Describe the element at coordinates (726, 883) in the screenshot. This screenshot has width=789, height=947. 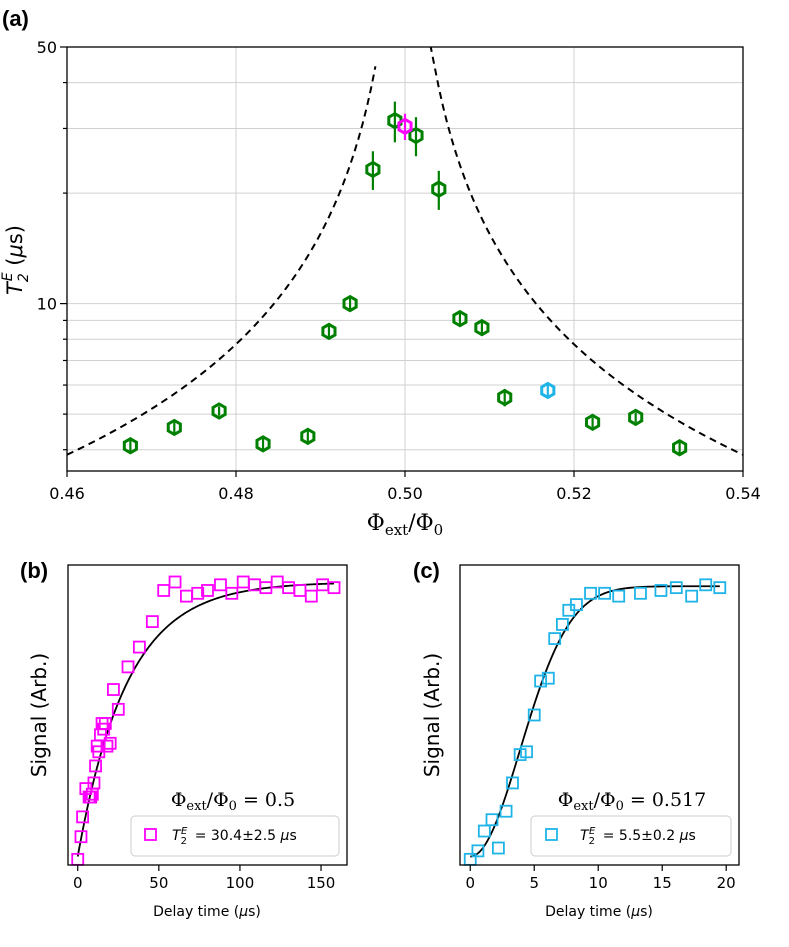
I see `x-tick-label: 20` at that location.